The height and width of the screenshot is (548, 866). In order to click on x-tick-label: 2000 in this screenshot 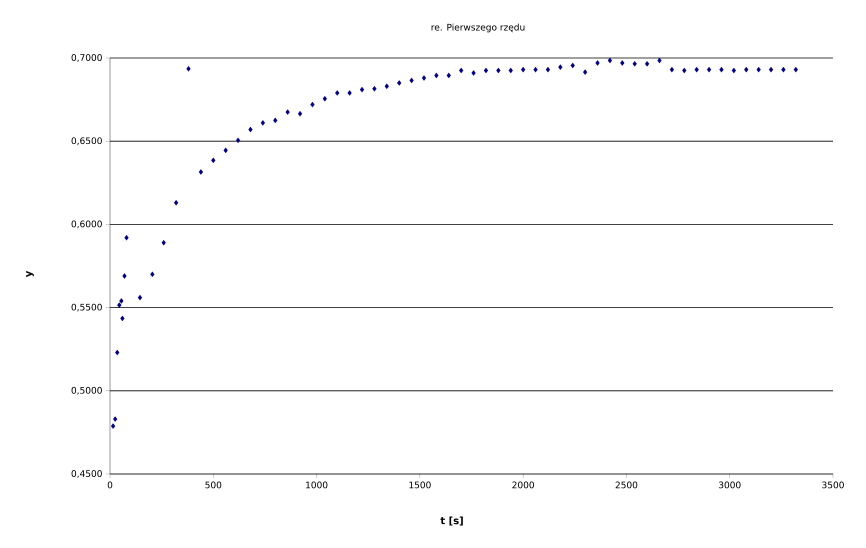, I will do `click(523, 485)`.